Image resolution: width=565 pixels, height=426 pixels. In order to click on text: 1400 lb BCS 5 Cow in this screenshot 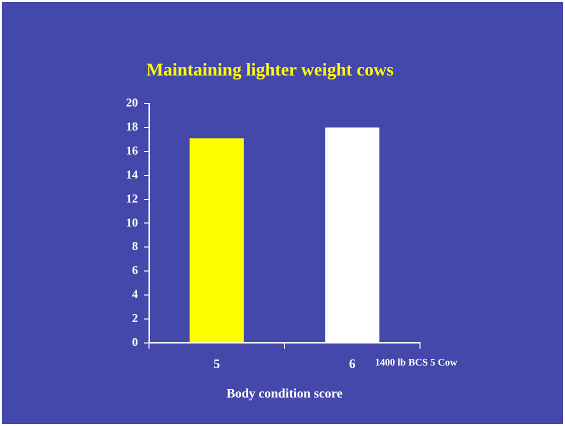, I will do `click(416, 362)`.